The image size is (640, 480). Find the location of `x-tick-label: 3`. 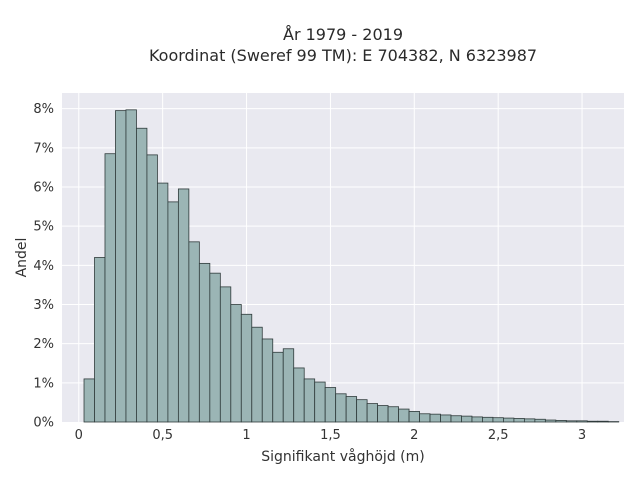

x-tick-label: 3 is located at coordinates (582, 435).